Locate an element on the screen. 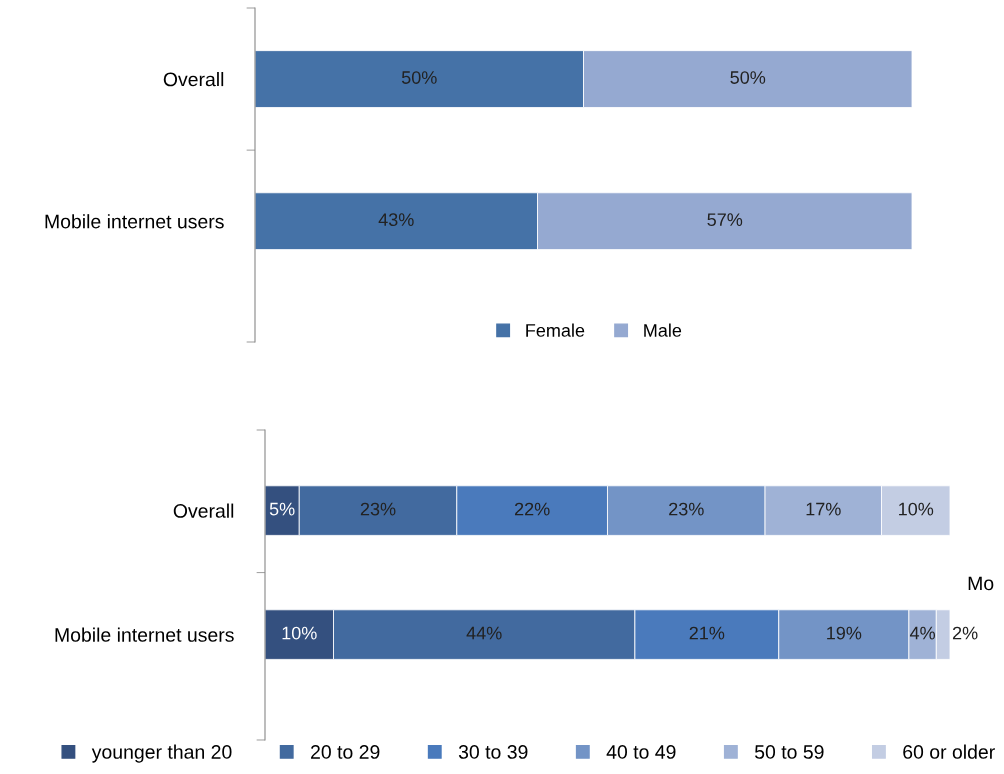 The image size is (1004, 774). data-label: 21% is located at coordinates (707, 633).